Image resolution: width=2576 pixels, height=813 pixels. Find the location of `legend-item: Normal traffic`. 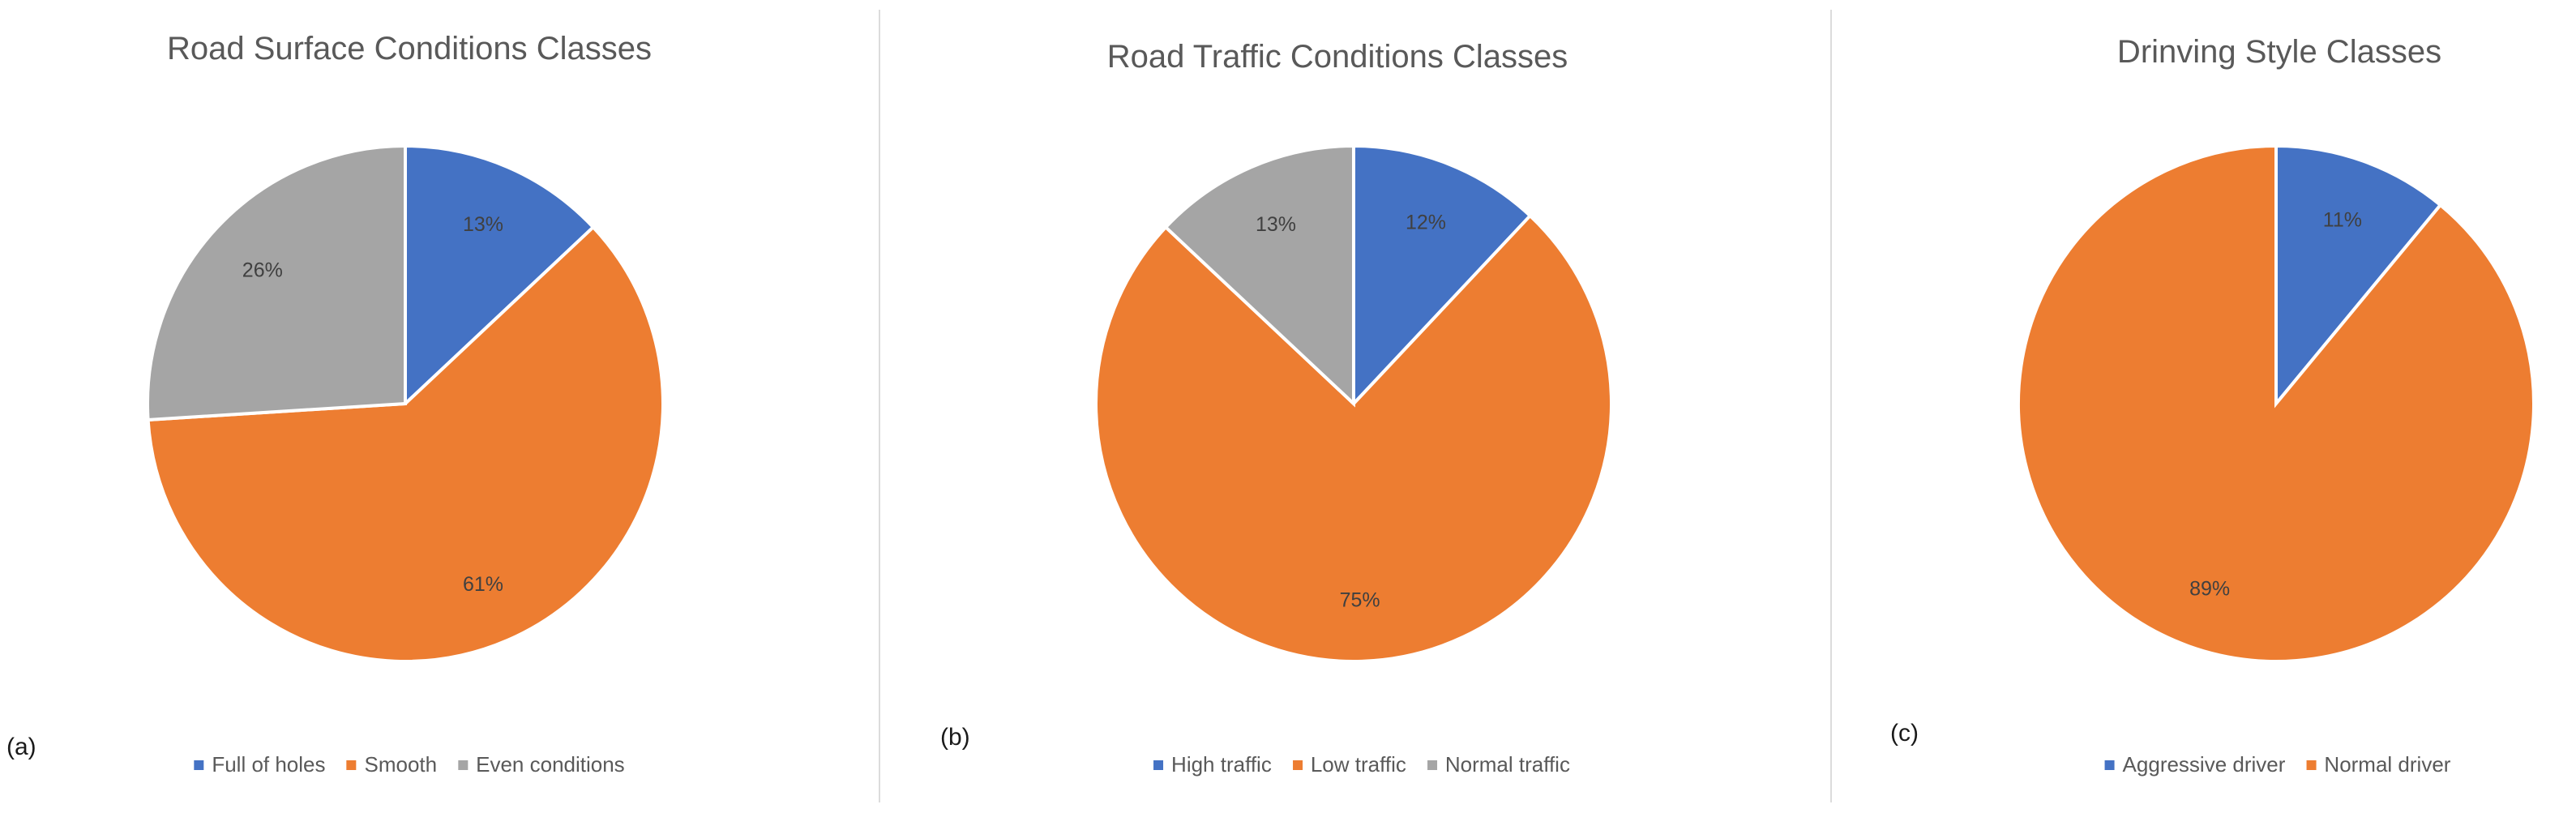

legend-item: Normal traffic is located at coordinates (1498, 764).